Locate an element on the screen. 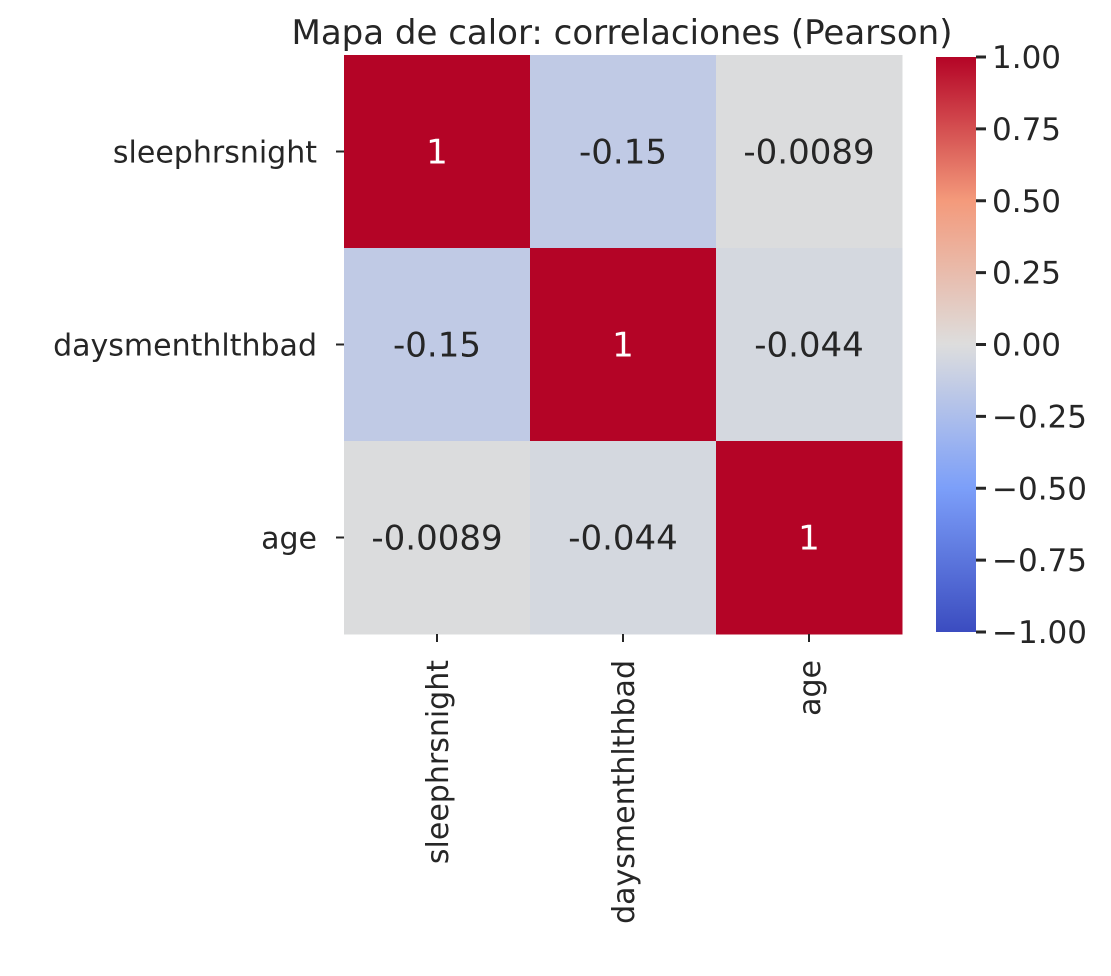 Image resolution: width=1111 pixels, height=976 pixels. colorbar-tick-label: 1.00 is located at coordinates (1026, 58).